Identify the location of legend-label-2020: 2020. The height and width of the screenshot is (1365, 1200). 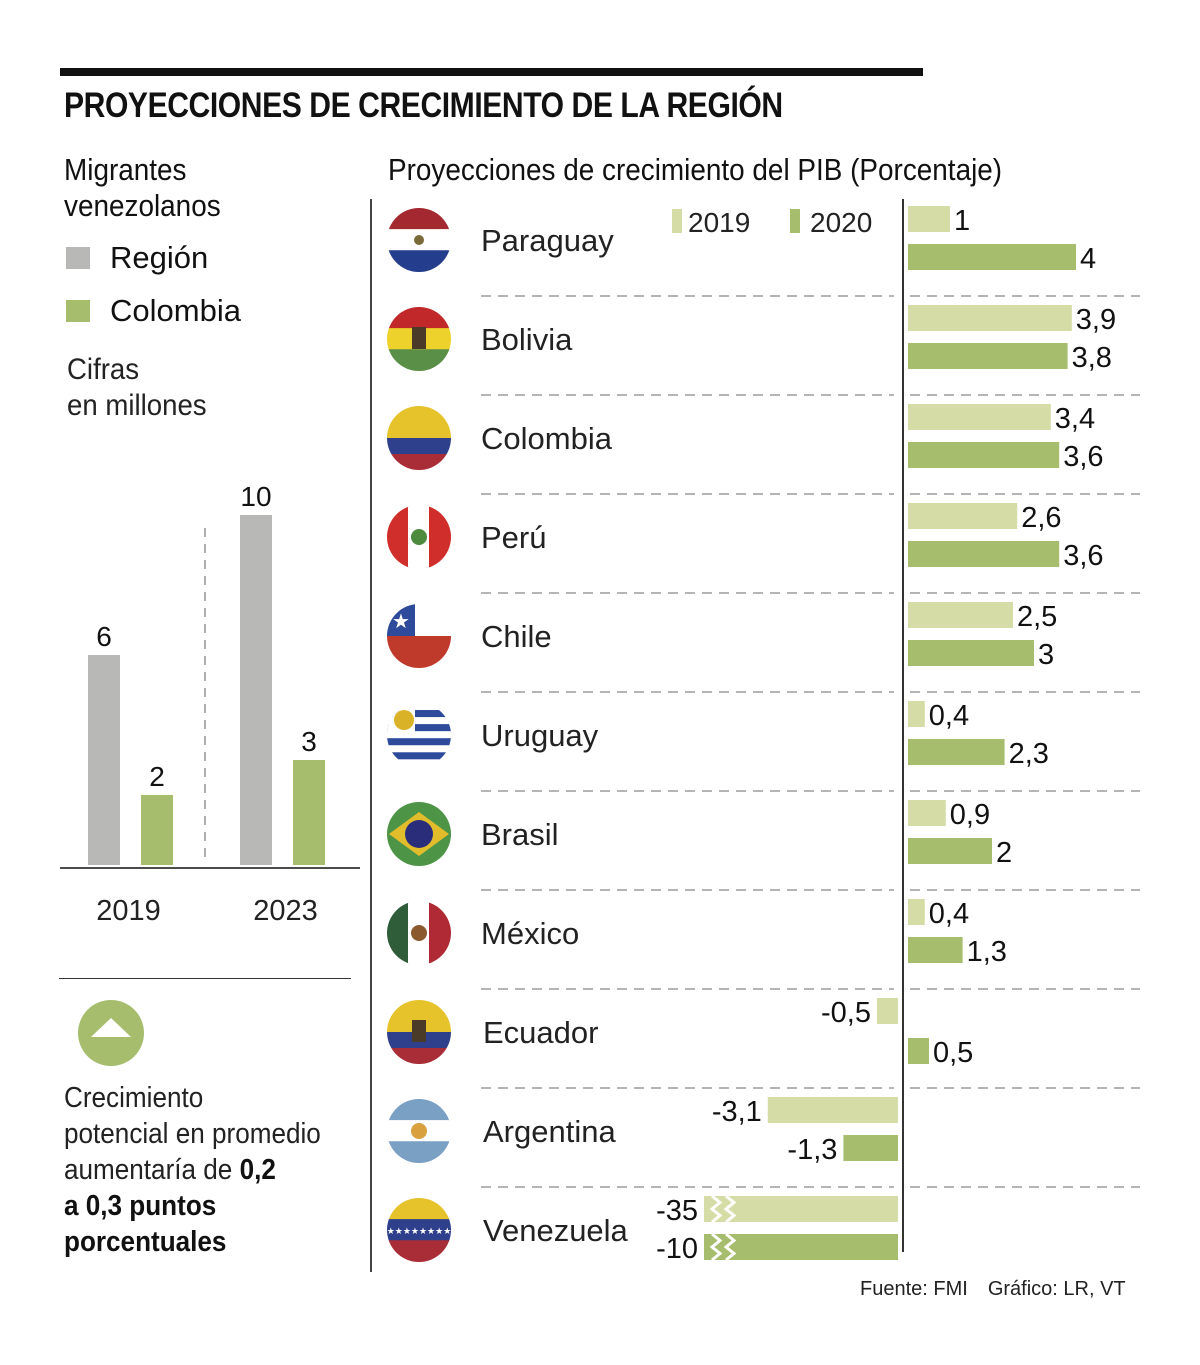
(841, 222).